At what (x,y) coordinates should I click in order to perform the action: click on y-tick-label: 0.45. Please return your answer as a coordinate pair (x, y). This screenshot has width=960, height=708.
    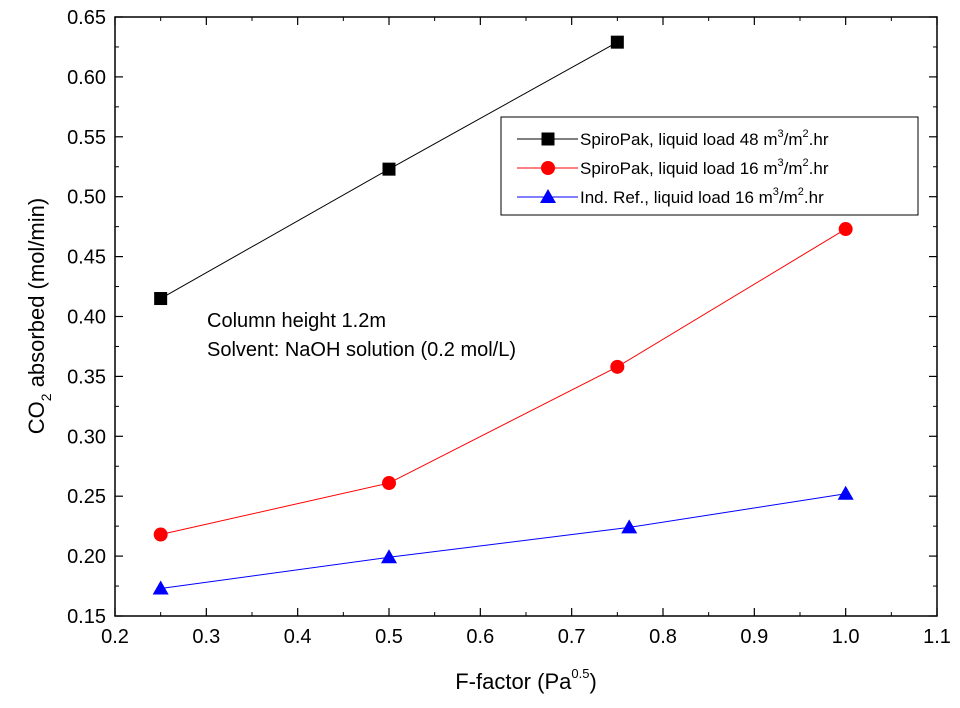
    Looking at the image, I should click on (86, 258).